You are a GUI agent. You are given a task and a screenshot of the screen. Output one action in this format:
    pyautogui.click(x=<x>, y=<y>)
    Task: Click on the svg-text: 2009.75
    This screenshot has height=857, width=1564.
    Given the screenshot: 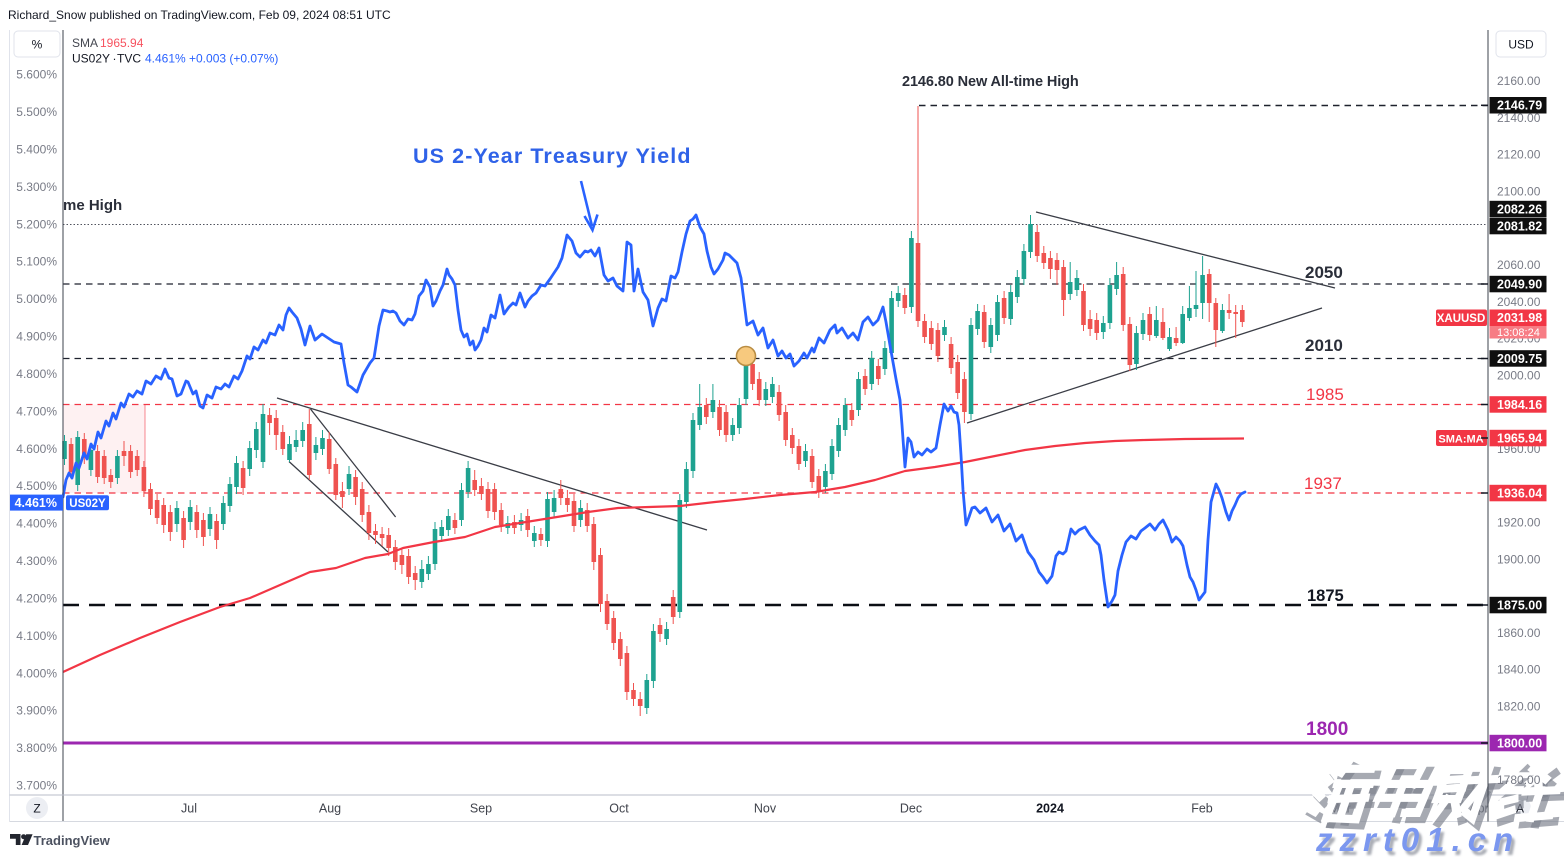 What is the action you would take?
    pyautogui.click(x=1519, y=359)
    